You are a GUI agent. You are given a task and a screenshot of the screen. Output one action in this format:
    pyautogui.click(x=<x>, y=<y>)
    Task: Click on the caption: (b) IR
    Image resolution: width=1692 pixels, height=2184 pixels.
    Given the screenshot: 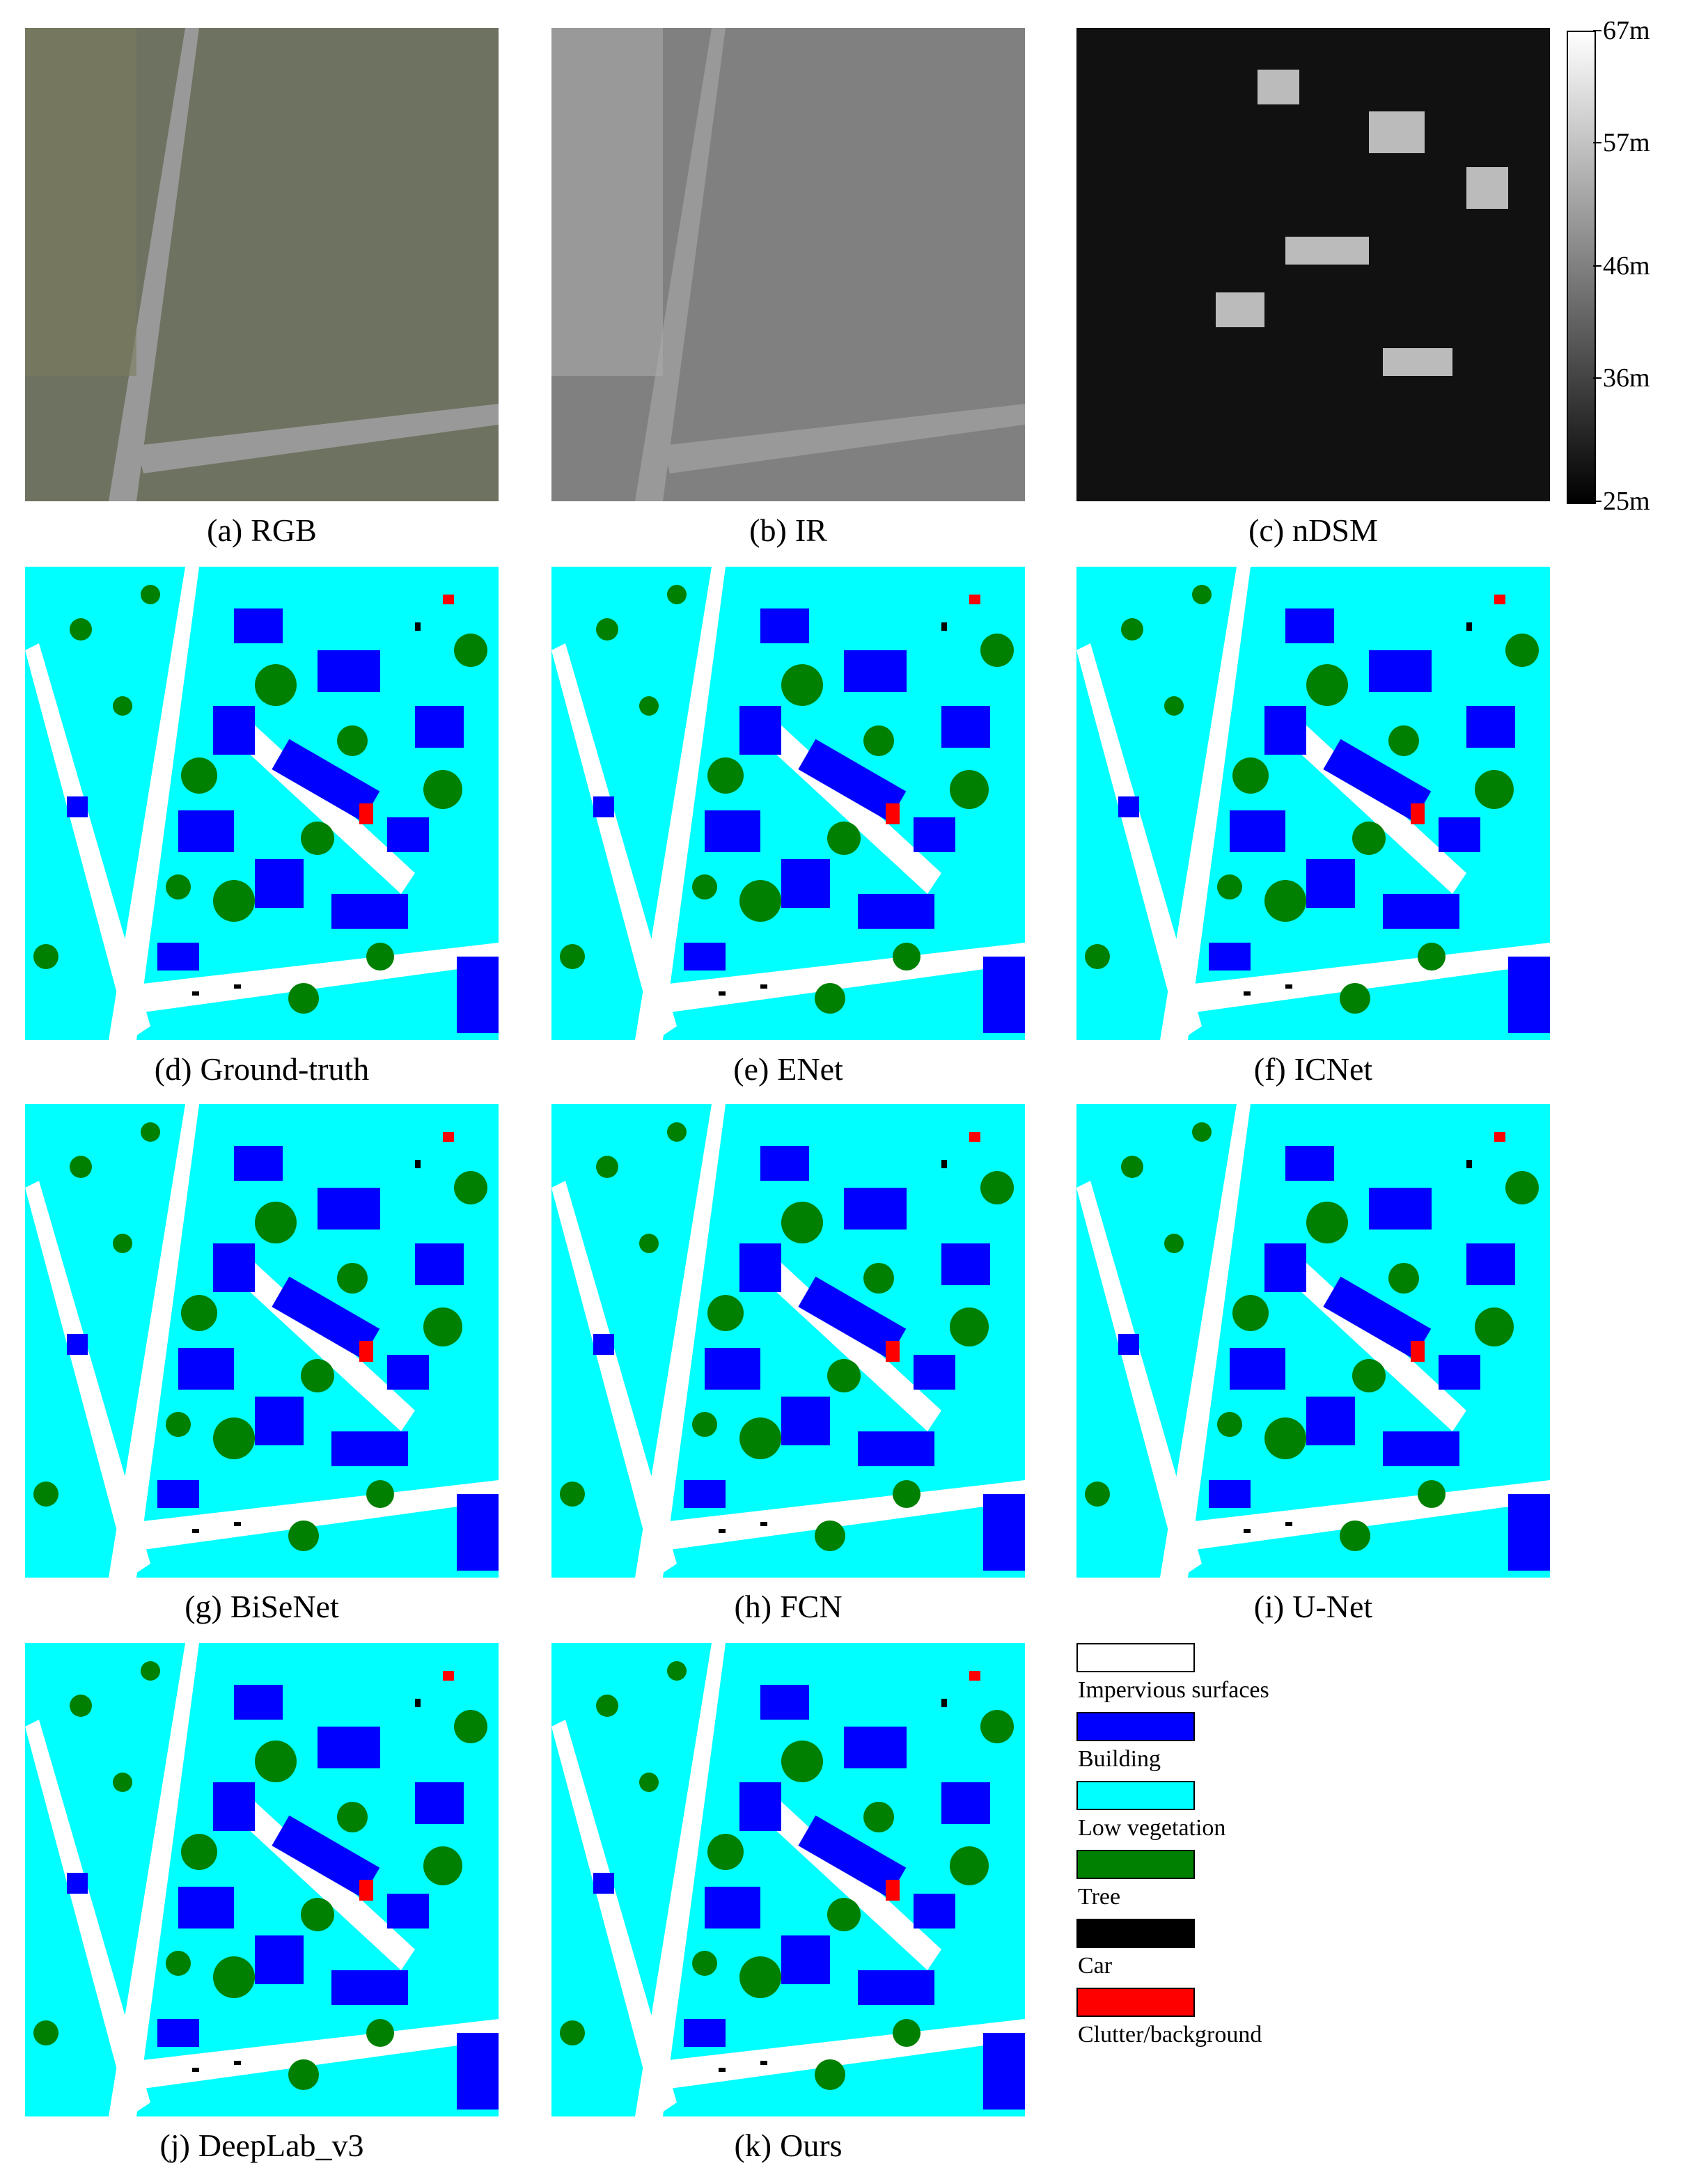 What is the action you would take?
    pyautogui.click(x=788, y=530)
    